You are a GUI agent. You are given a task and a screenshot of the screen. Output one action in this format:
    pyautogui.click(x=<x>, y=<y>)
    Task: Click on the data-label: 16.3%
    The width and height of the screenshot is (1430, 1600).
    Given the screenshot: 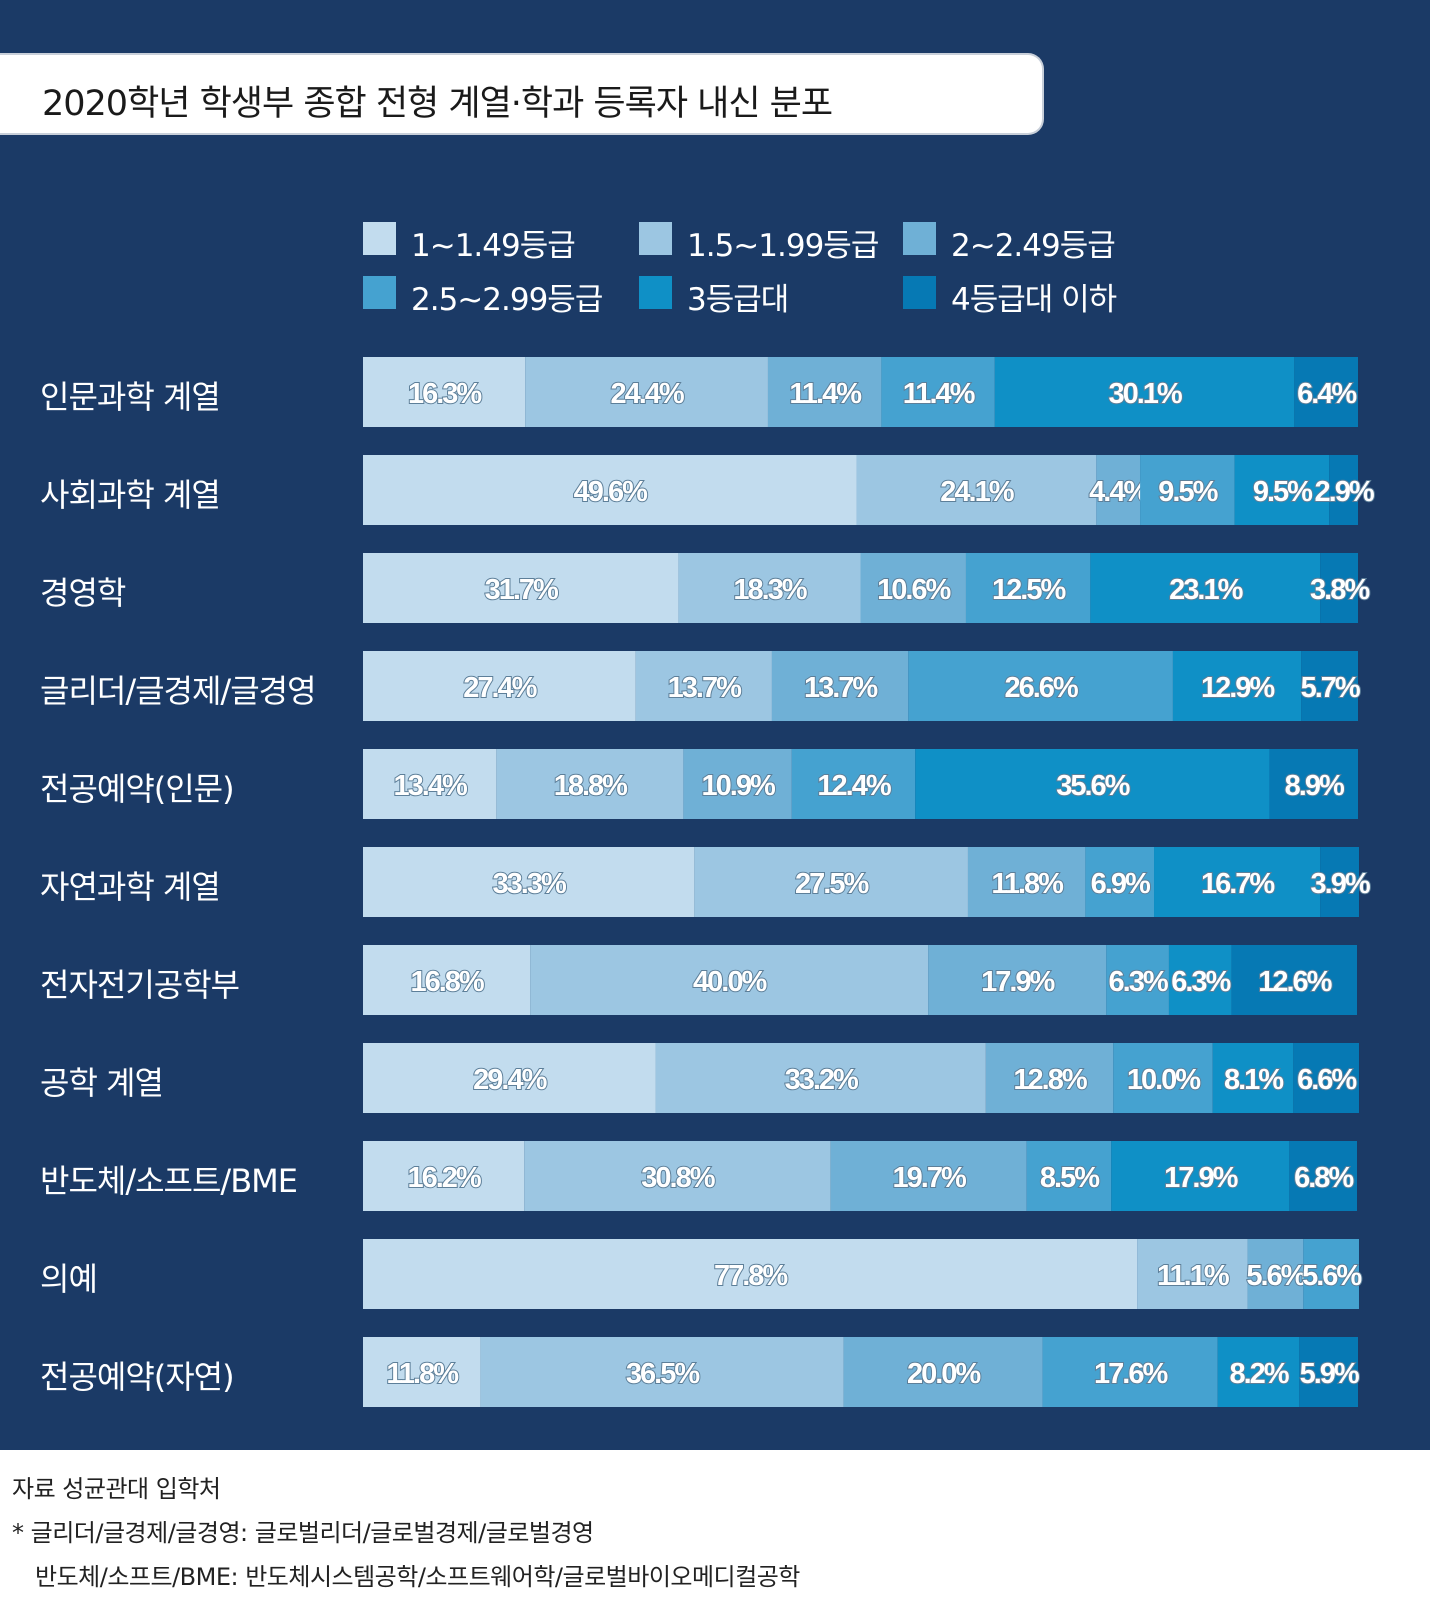 What is the action you would take?
    pyautogui.click(x=445, y=394)
    